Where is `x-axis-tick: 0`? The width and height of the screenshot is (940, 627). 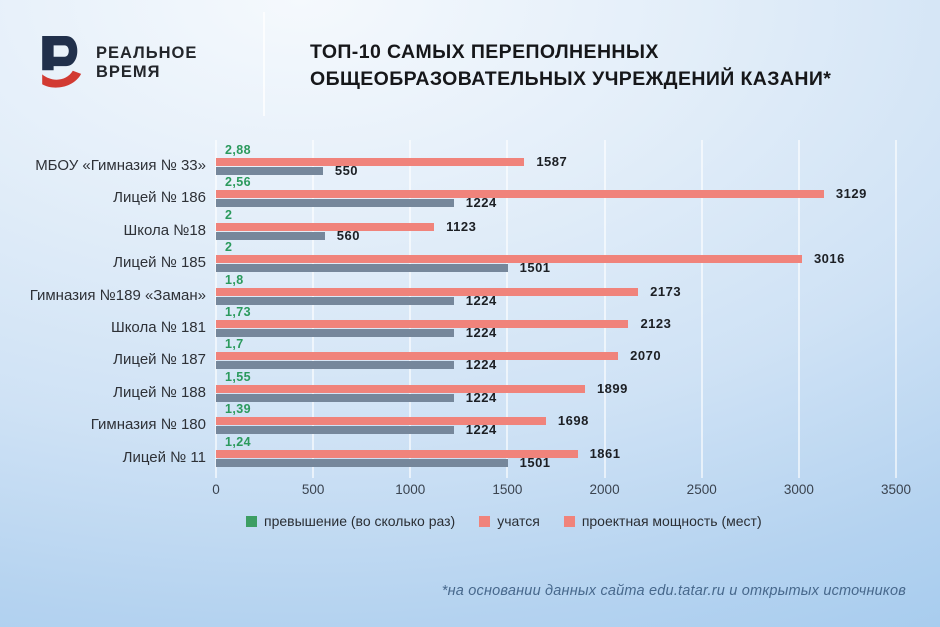 x-axis-tick: 0 is located at coordinates (216, 489).